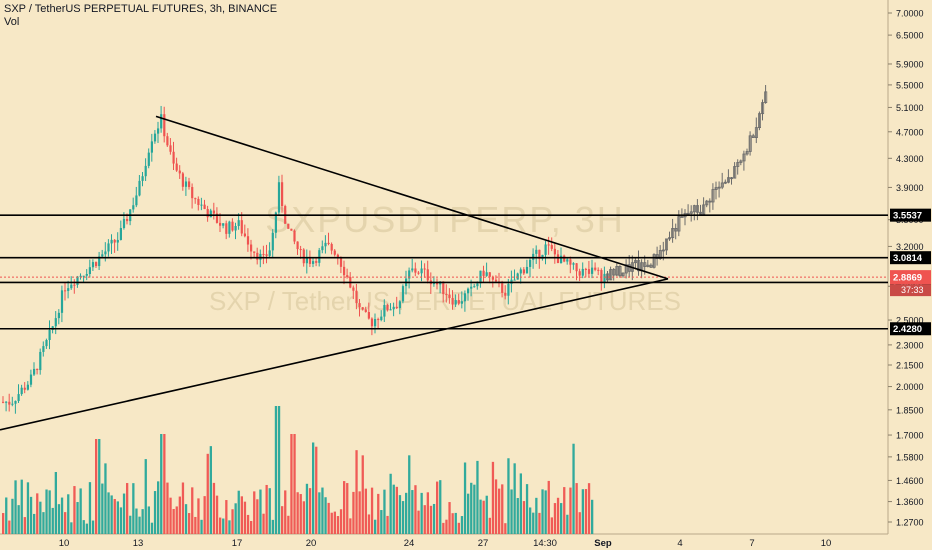  I want to click on x-tick-label-4: 24, so click(409, 543).